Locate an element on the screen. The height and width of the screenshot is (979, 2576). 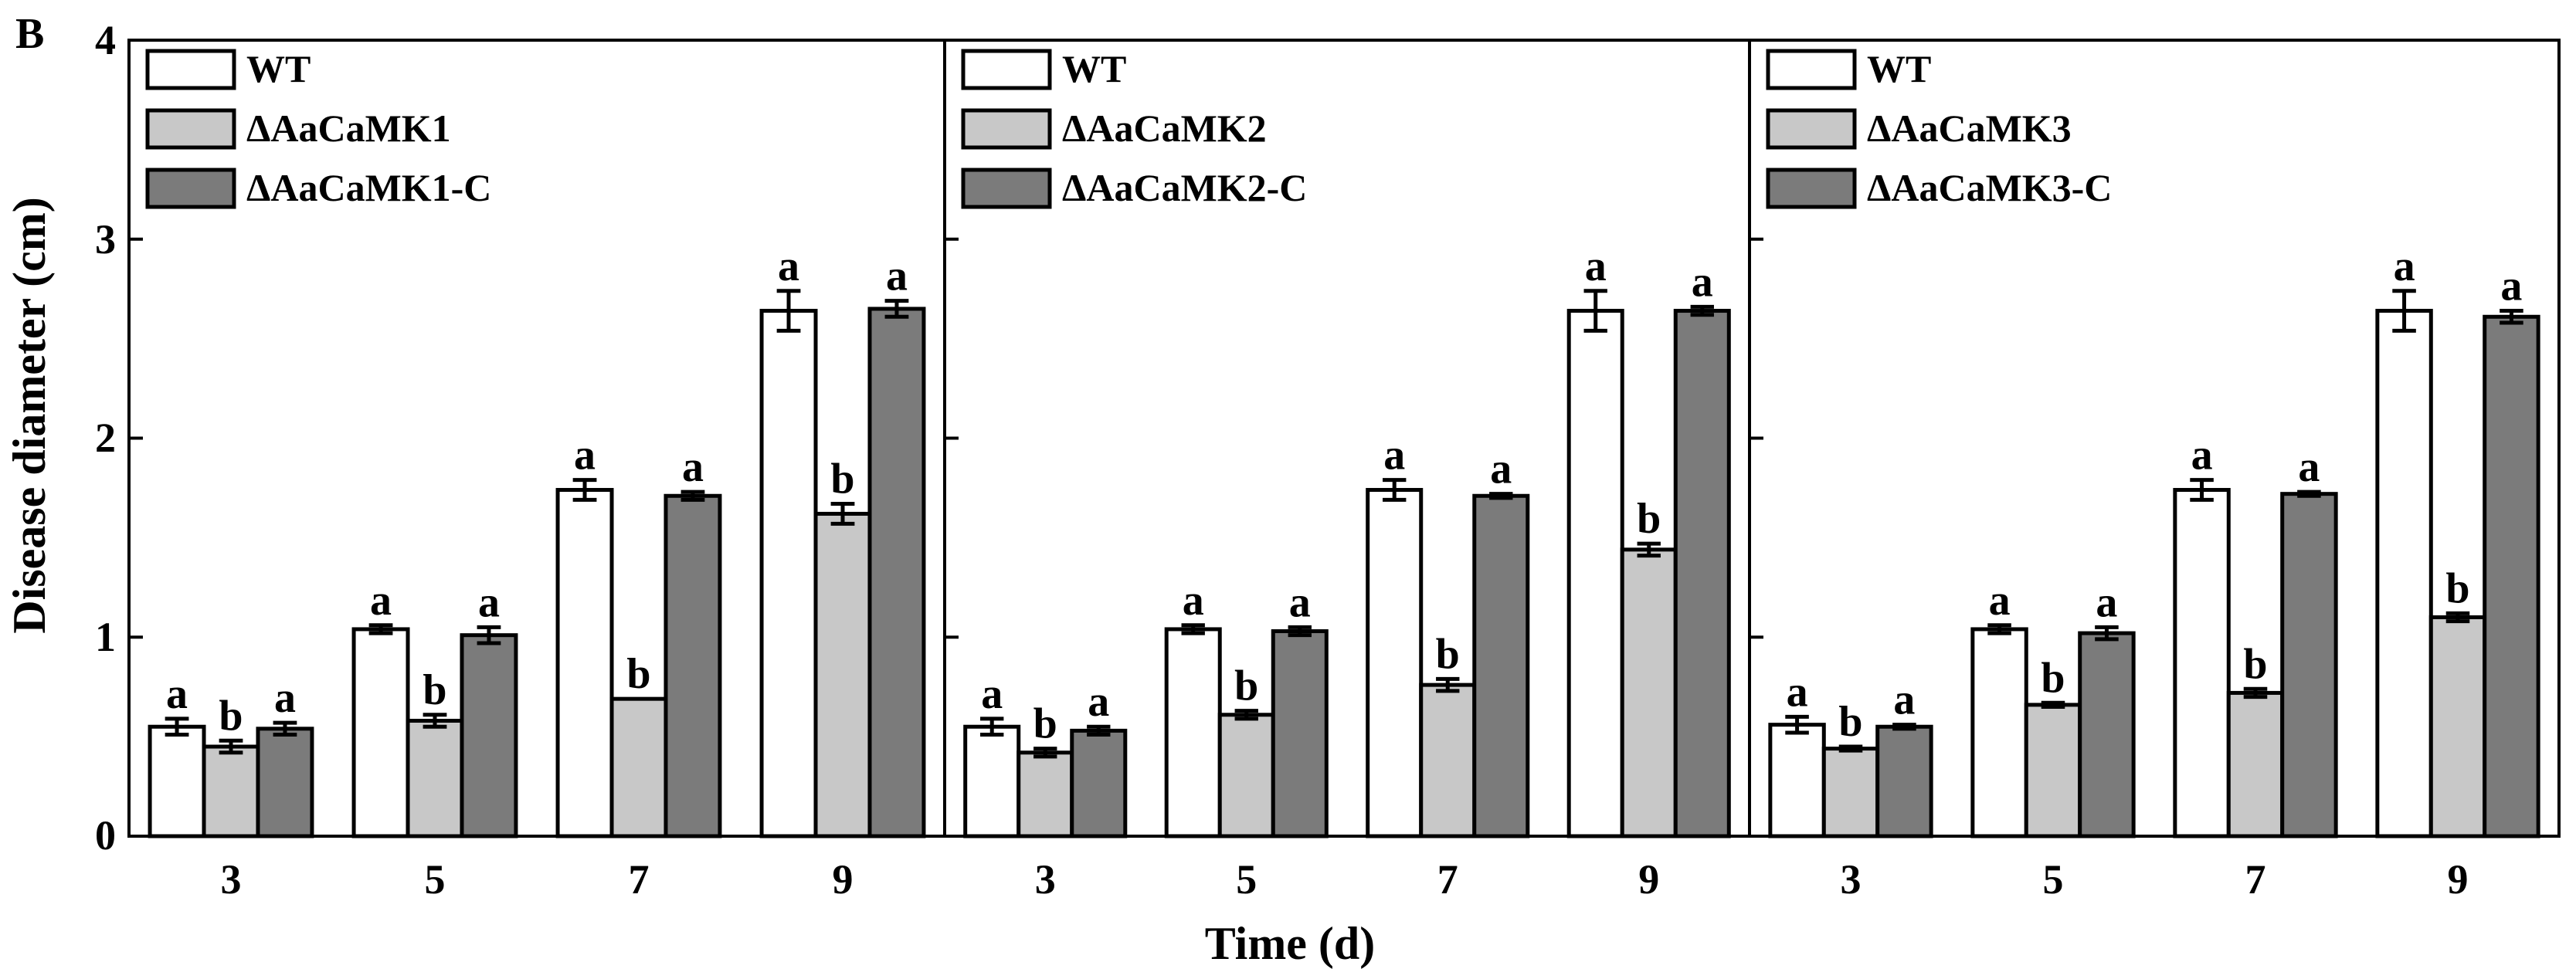
legend-label: ΔAaCaMK2 is located at coordinates (1164, 128).